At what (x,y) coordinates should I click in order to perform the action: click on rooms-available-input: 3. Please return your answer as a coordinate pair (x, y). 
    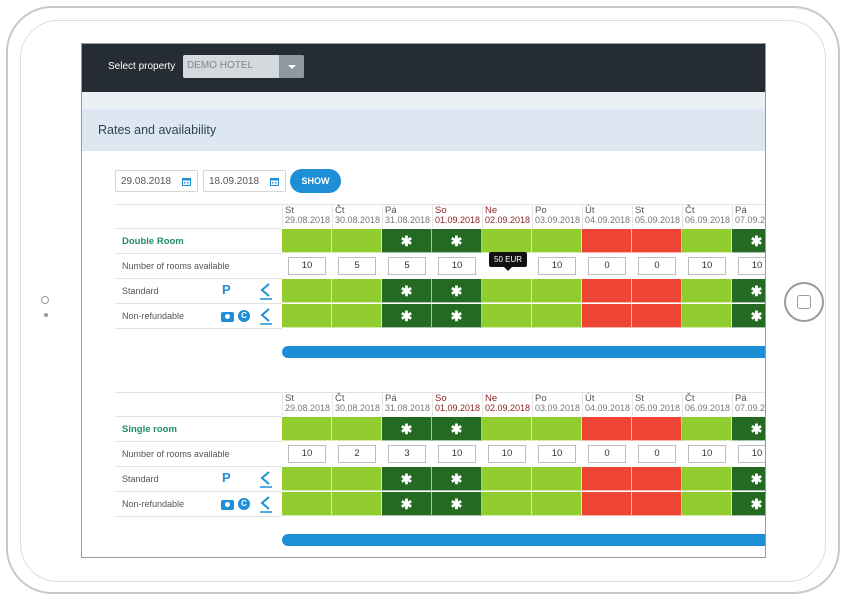
    Looking at the image, I should click on (407, 454).